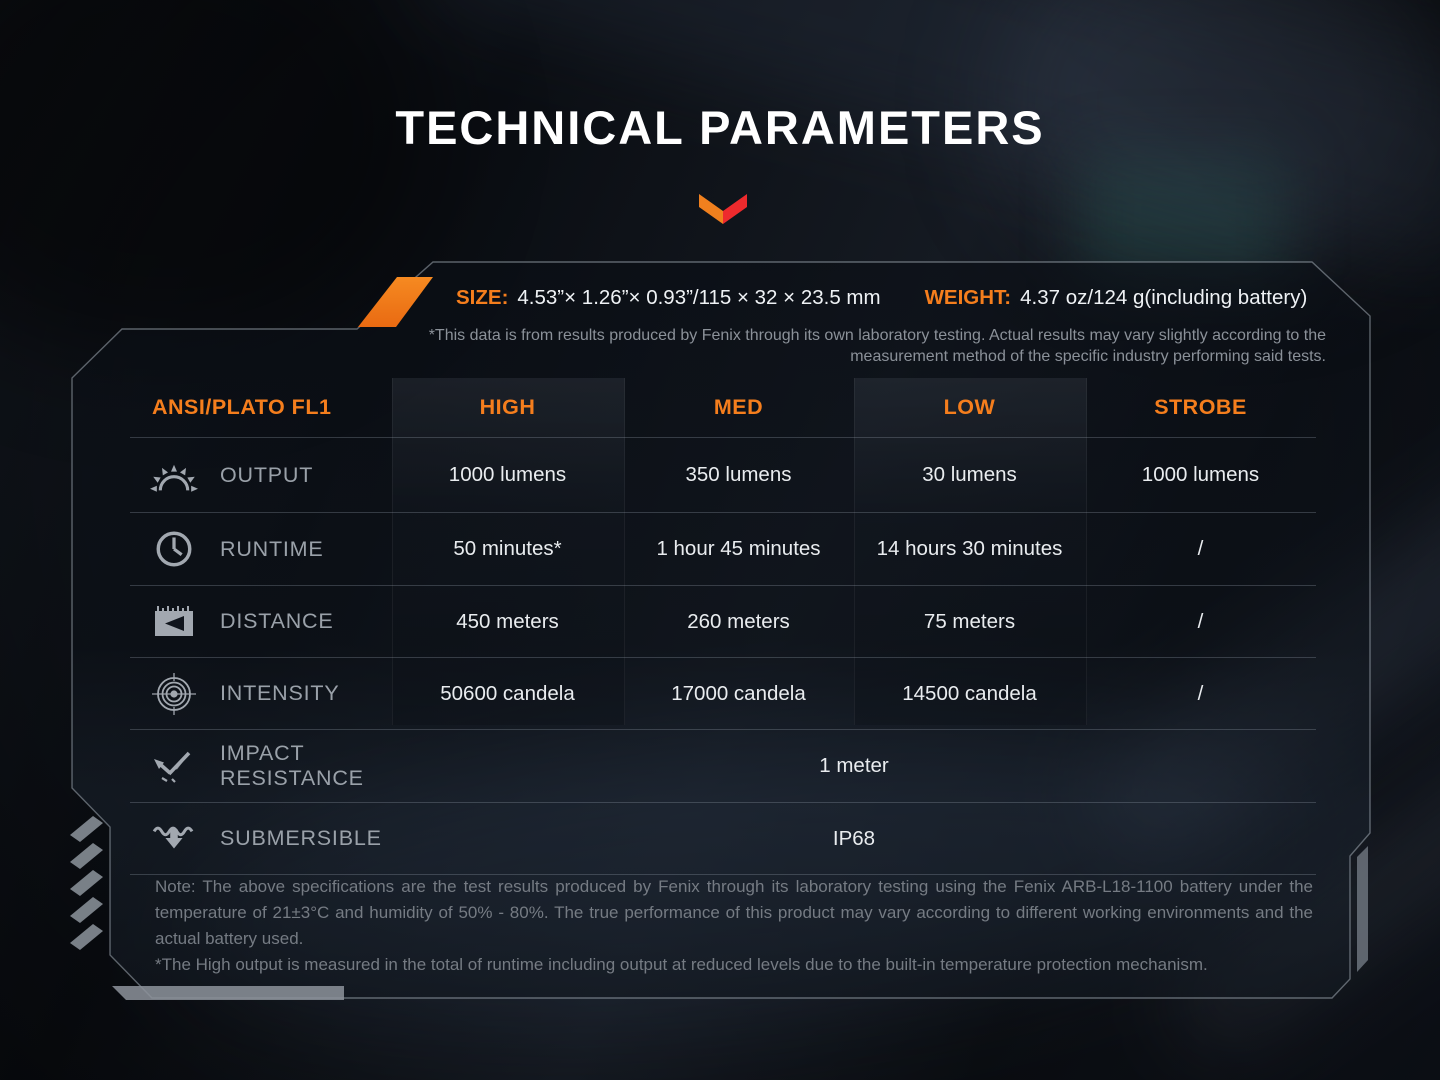  Describe the element at coordinates (738, 548) in the screenshot. I see `cell-value: 1 hour 45 minutes` at that location.